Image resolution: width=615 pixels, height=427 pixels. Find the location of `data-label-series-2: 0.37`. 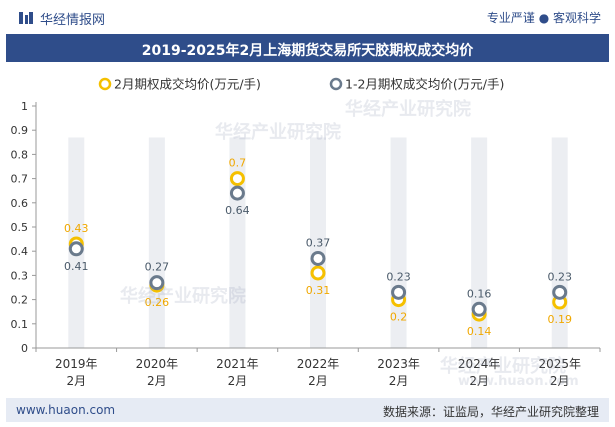

data-label-series-2: 0.37 is located at coordinates (318, 242).